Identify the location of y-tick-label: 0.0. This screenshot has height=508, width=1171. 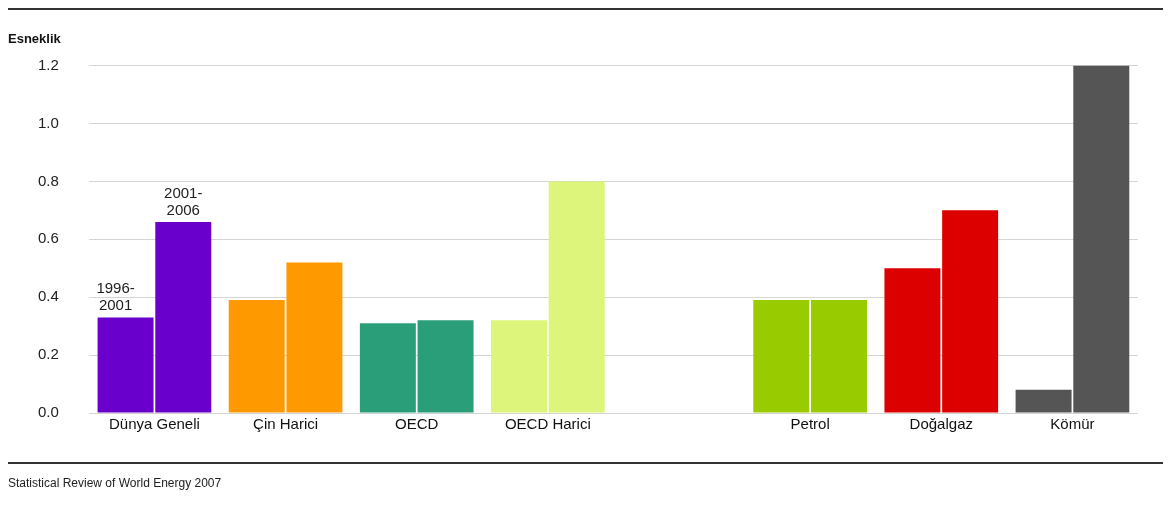
(48, 412).